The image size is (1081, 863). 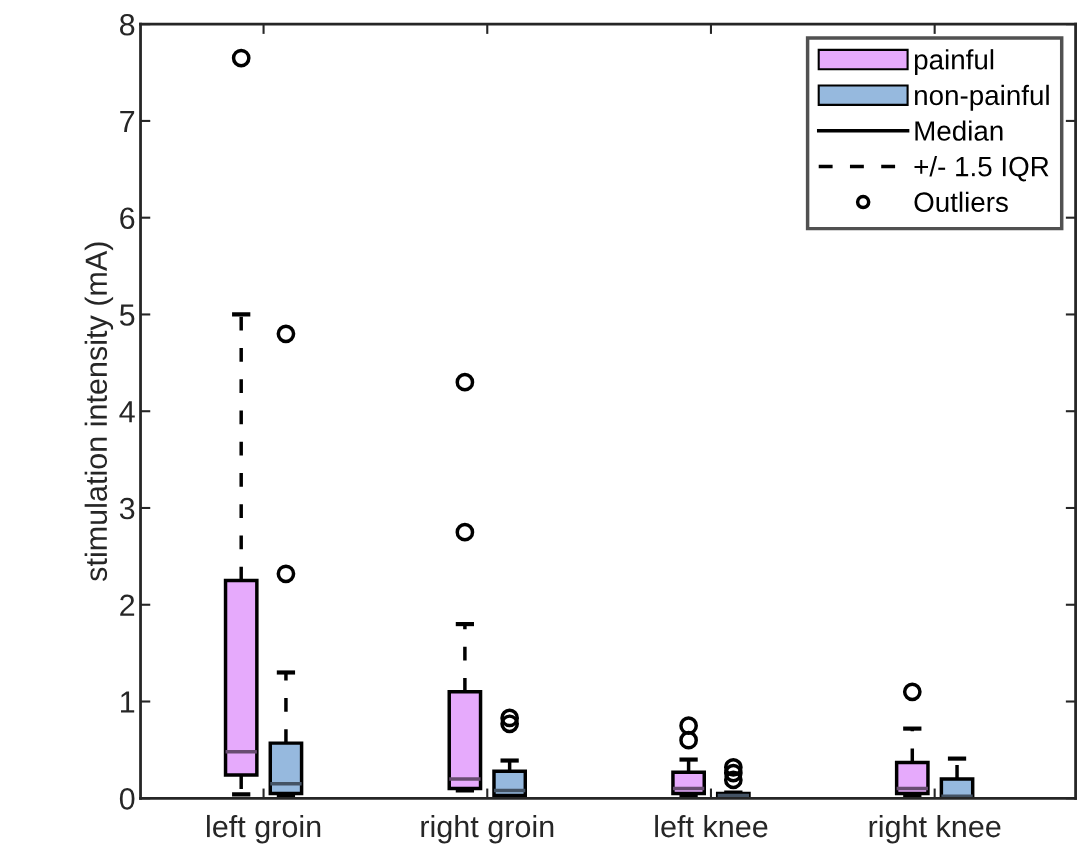 What do you see at coordinates (264, 829) in the screenshot?
I see `x-tick-label: left groin` at bounding box center [264, 829].